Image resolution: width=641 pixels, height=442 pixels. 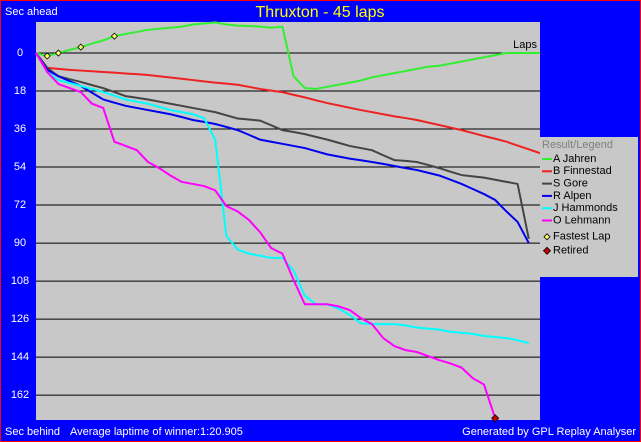 I want to click on y-tick-label: 90, so click(x=20, y=243).